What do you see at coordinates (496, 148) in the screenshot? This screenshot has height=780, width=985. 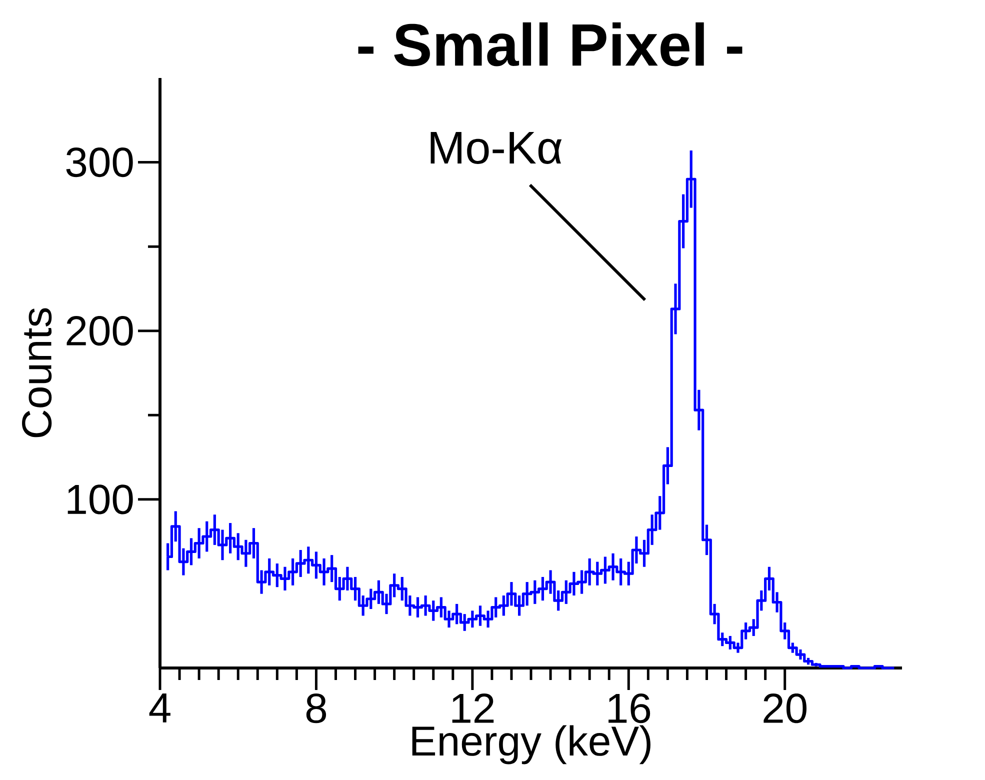 I see `annotation: Mo-Kα` at bounding box center [496, 148].